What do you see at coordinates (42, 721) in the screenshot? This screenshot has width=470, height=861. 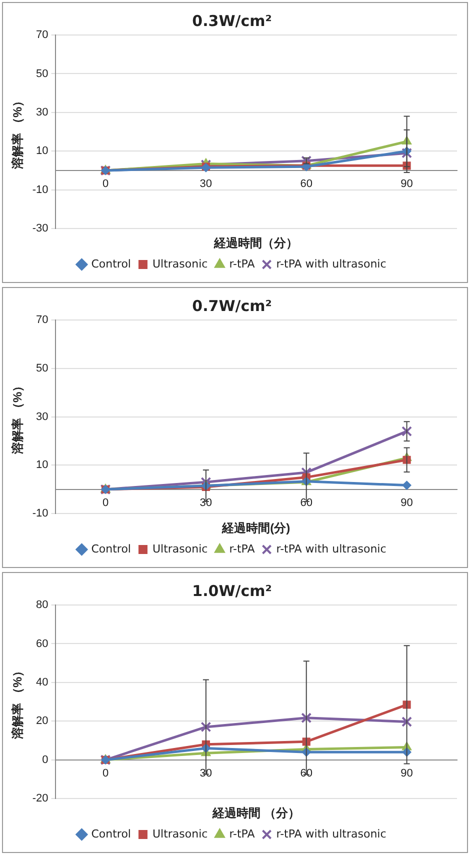 I see `y-tick-label: 20` at bounding box center [42, 721].